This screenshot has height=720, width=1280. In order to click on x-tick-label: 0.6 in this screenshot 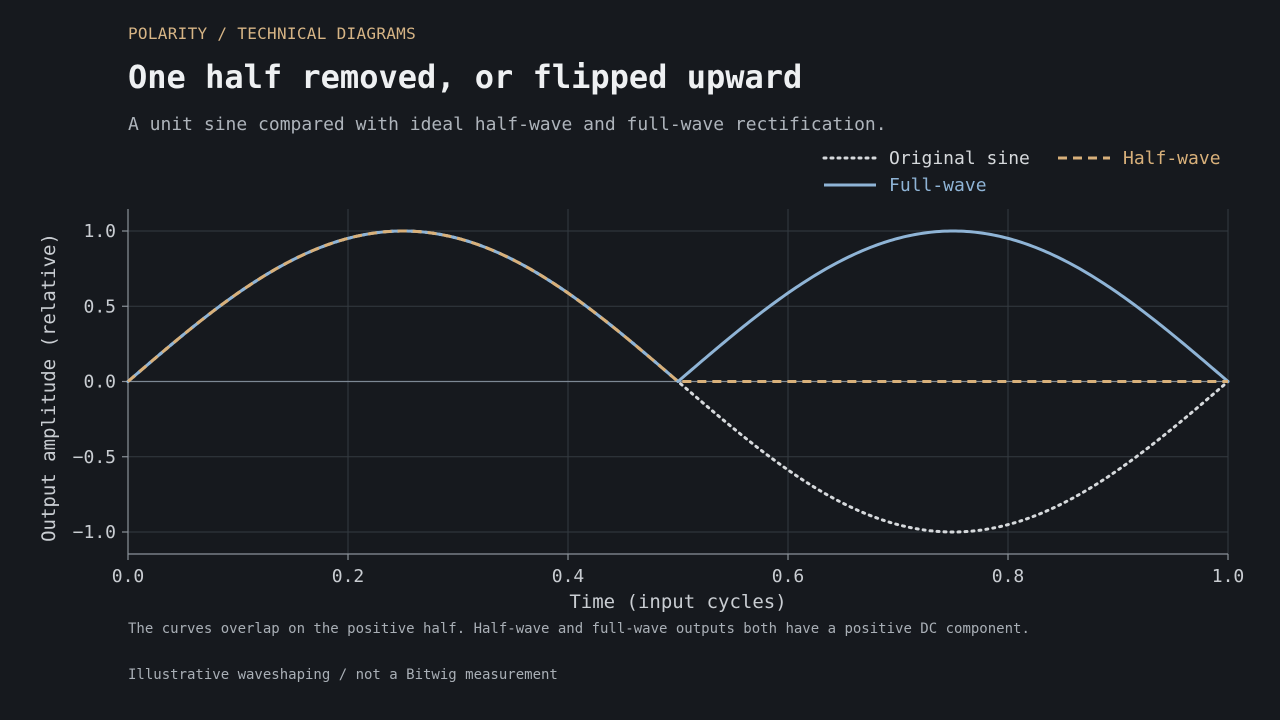, I will do `click(788, 576)`.